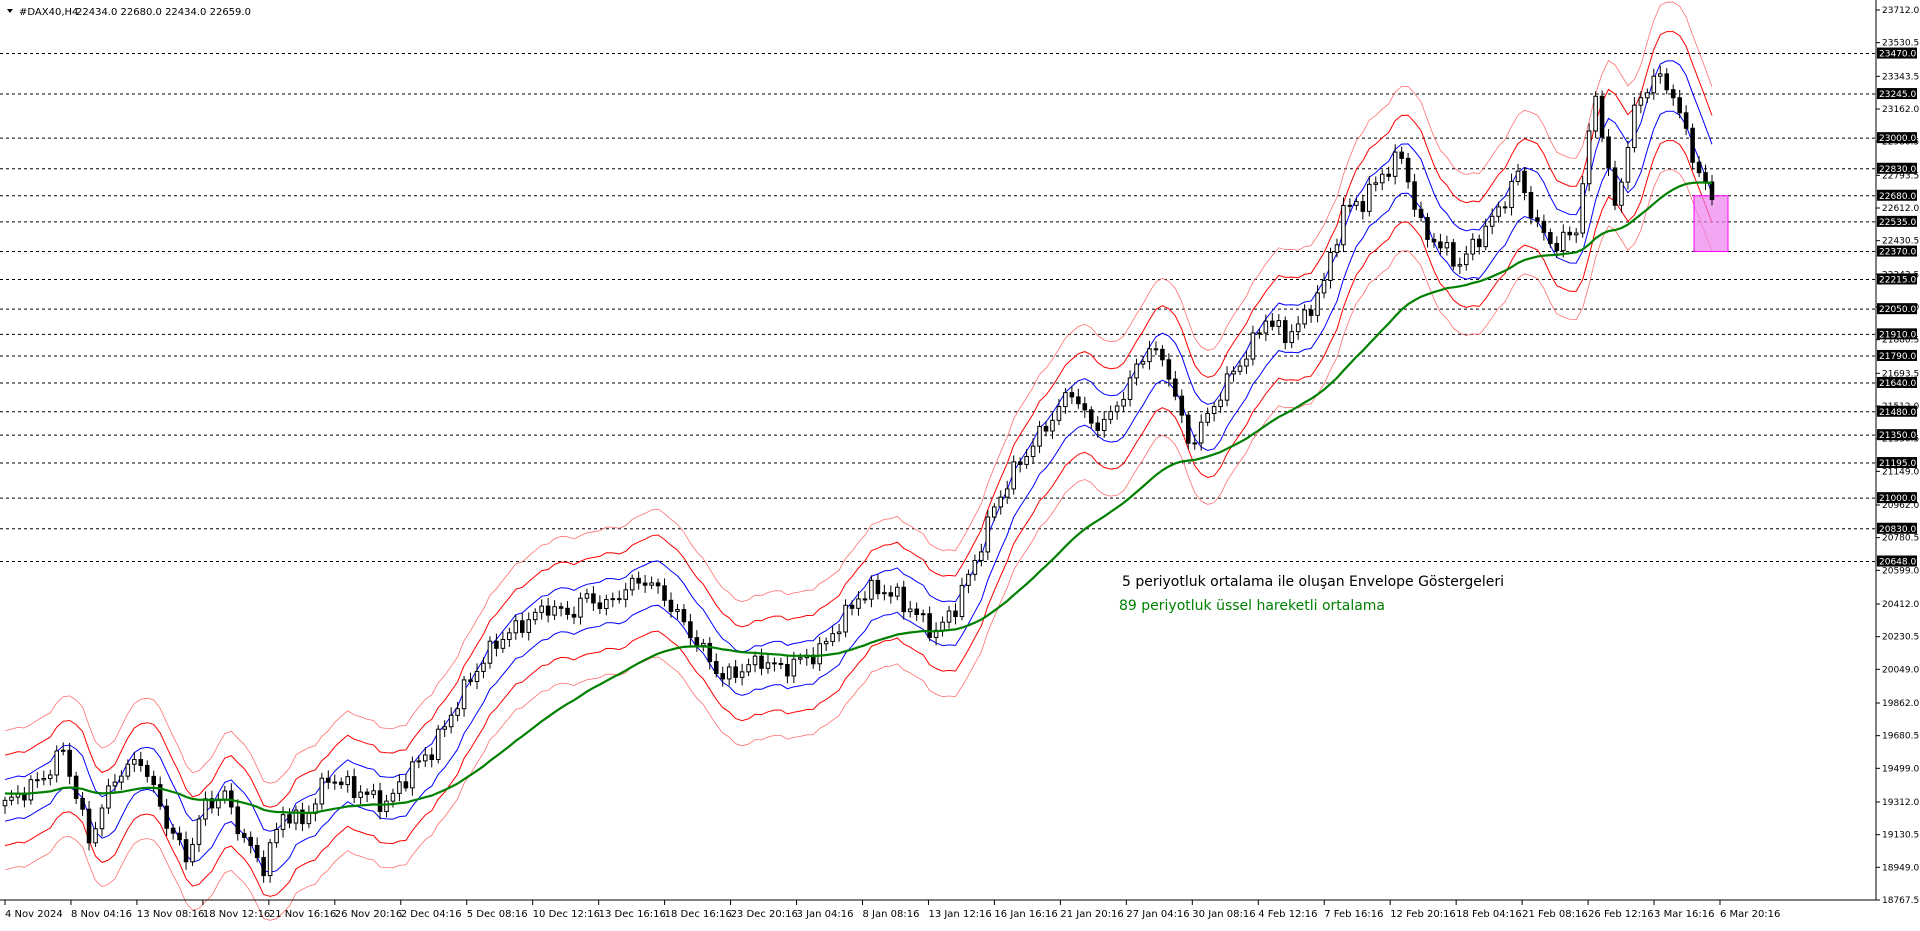 The image size is (1920, 931). What do you see at coordinates (1897, 138) in the screenshot?
I see `level-tag` at bounding box center [1897, 138].